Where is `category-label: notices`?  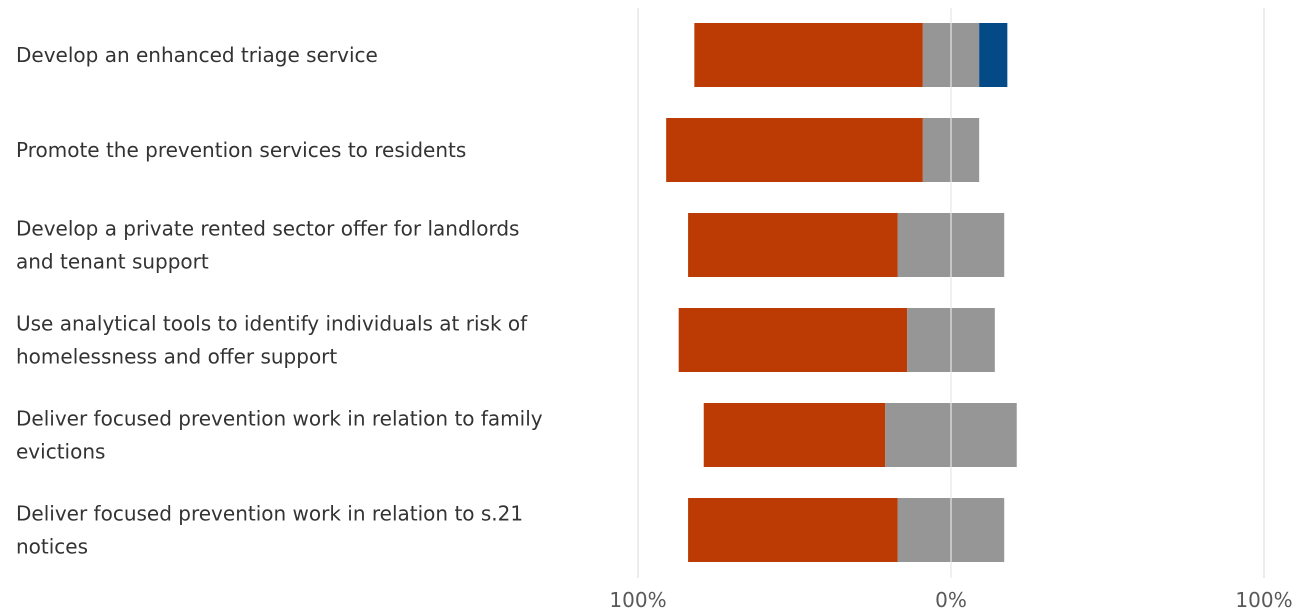
category-label: notices is located at coordinates (52, 547).